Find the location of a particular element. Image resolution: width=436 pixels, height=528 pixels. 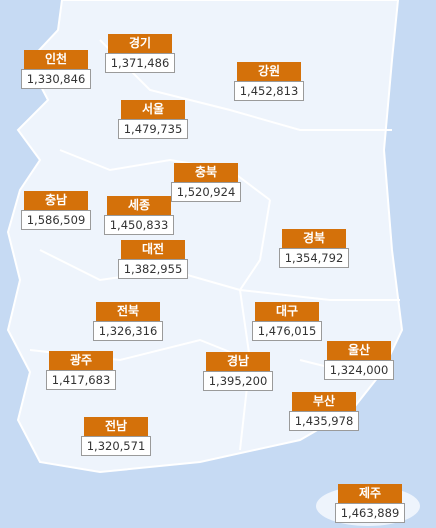

region-label: 광주 1,417,683 is located at coordinates (81, 370).